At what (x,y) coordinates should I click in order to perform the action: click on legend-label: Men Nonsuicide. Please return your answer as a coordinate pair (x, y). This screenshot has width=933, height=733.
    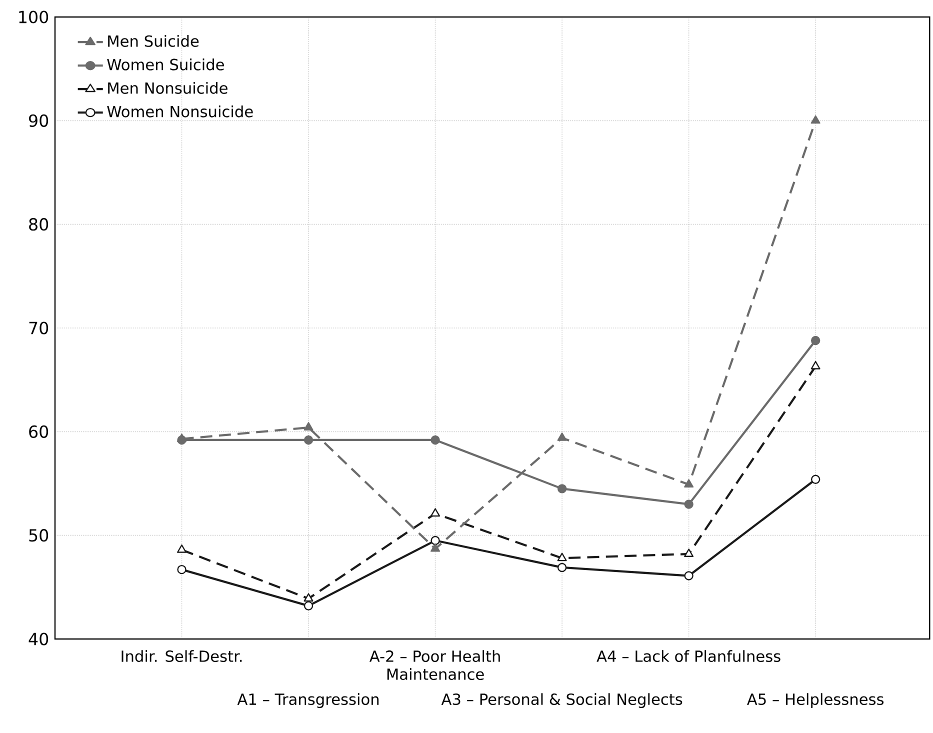
    Looking at the image, I should click on (168, 88).